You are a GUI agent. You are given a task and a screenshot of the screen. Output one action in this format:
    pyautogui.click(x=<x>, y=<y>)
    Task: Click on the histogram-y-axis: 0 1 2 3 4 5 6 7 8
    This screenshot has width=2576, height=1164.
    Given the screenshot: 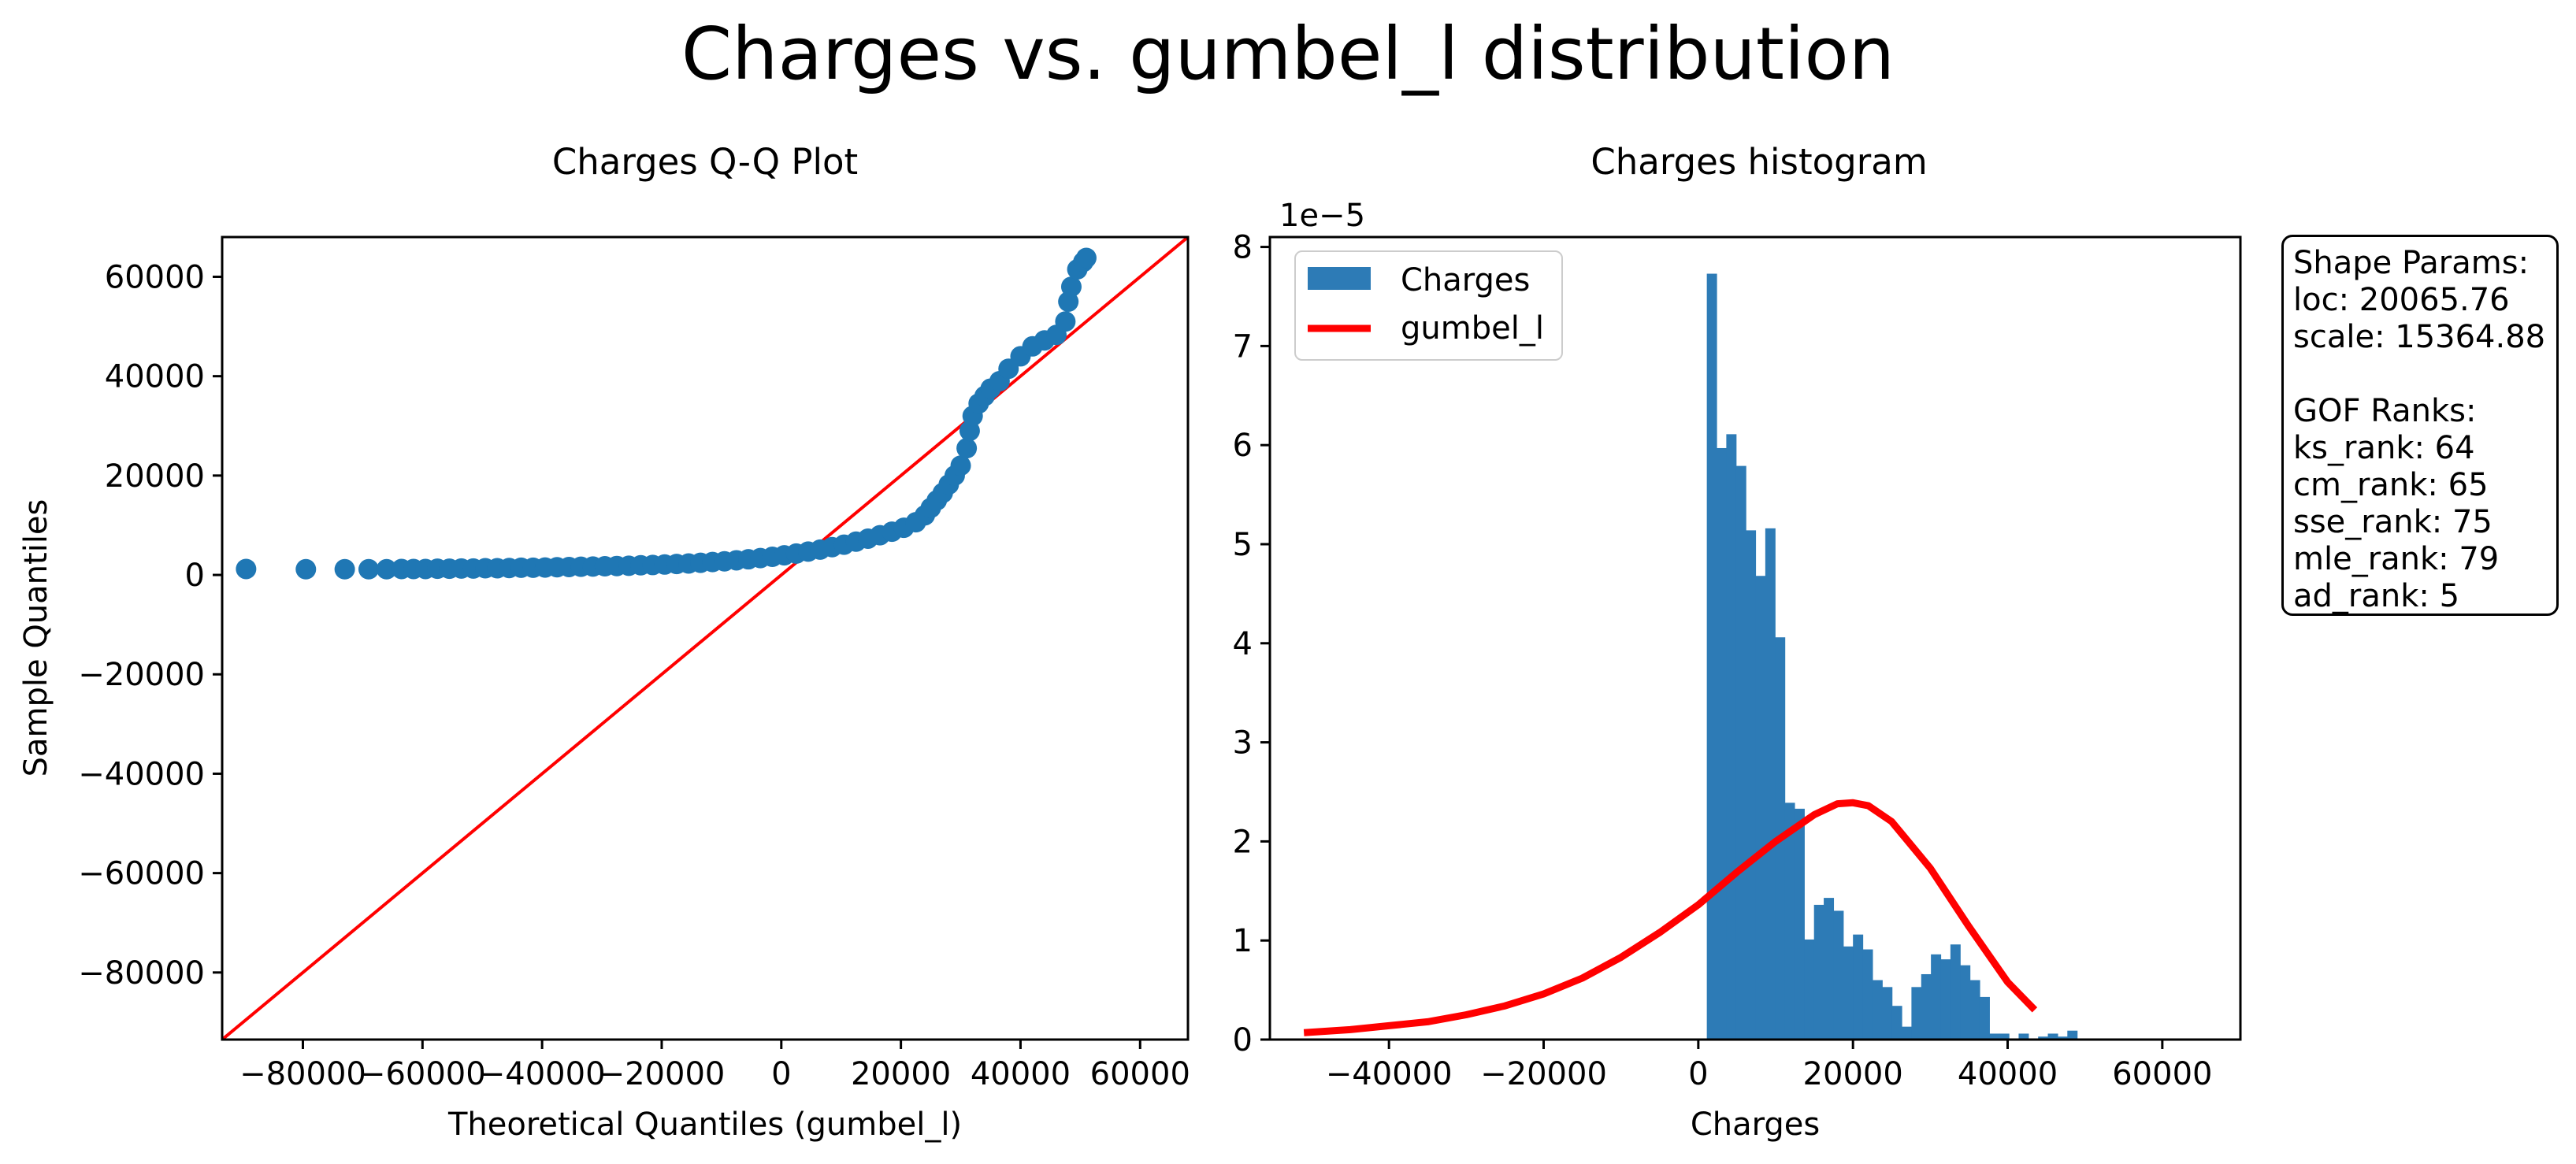 What is the action you would take?
    pyautogui.click(x=1251, y=644)
    